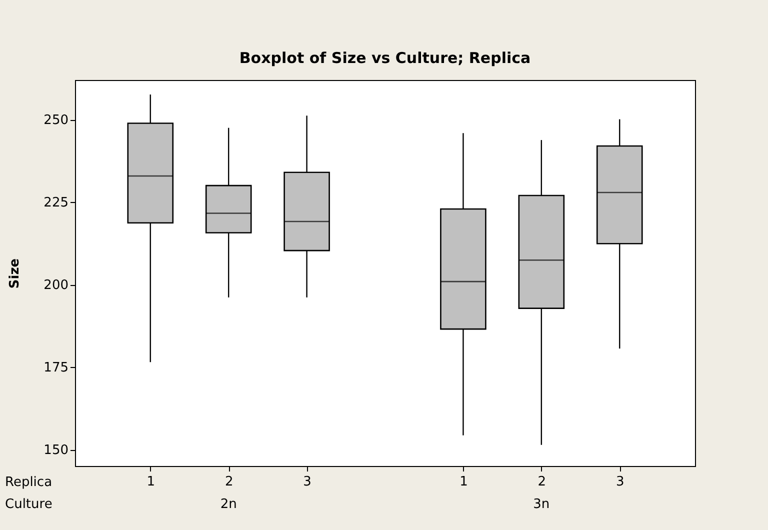 This screenshot has height=530, width=768. Describe the element at coordinates (56, 203) in the screenshot. I see `y-tick-label: 225` at that location.